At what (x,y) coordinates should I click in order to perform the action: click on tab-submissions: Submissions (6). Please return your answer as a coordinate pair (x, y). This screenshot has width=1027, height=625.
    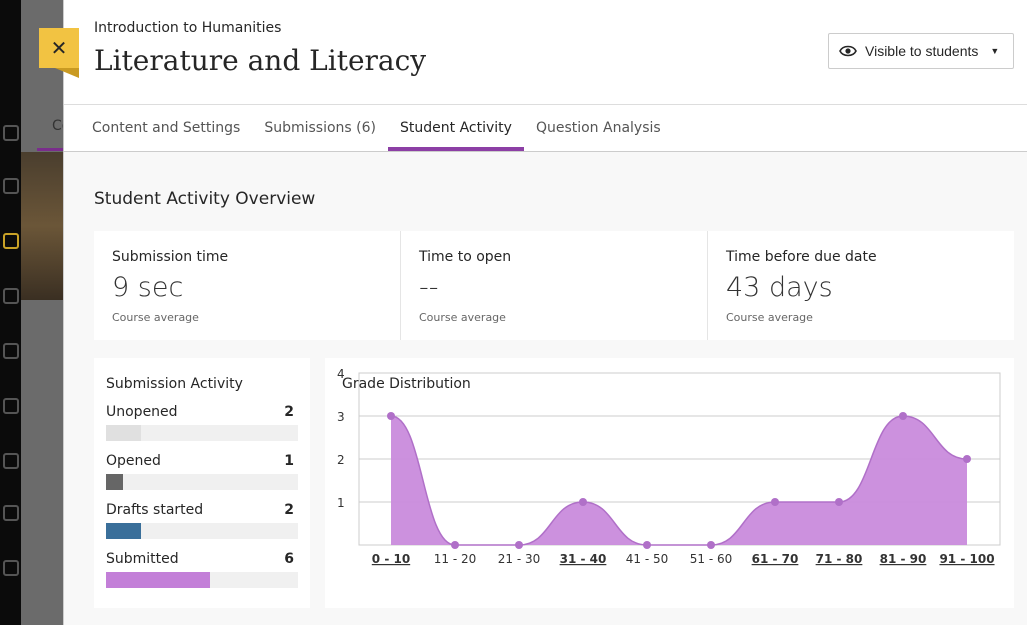
    Looking at the image, I should click on (320, 128).